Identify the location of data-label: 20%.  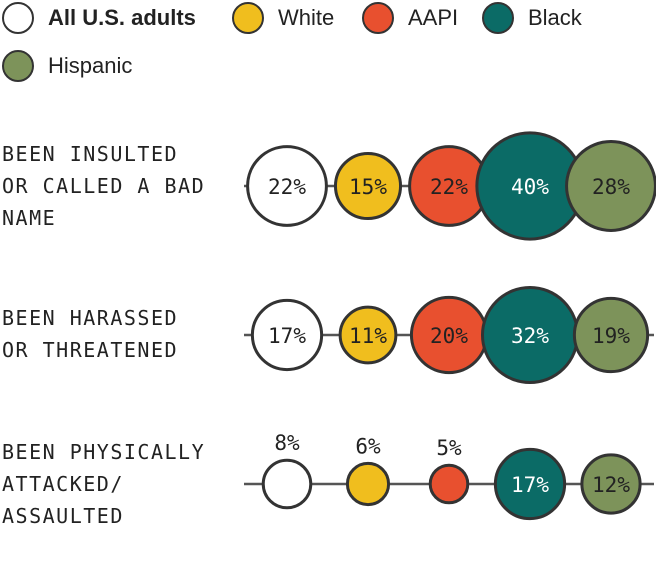
(449, 336).